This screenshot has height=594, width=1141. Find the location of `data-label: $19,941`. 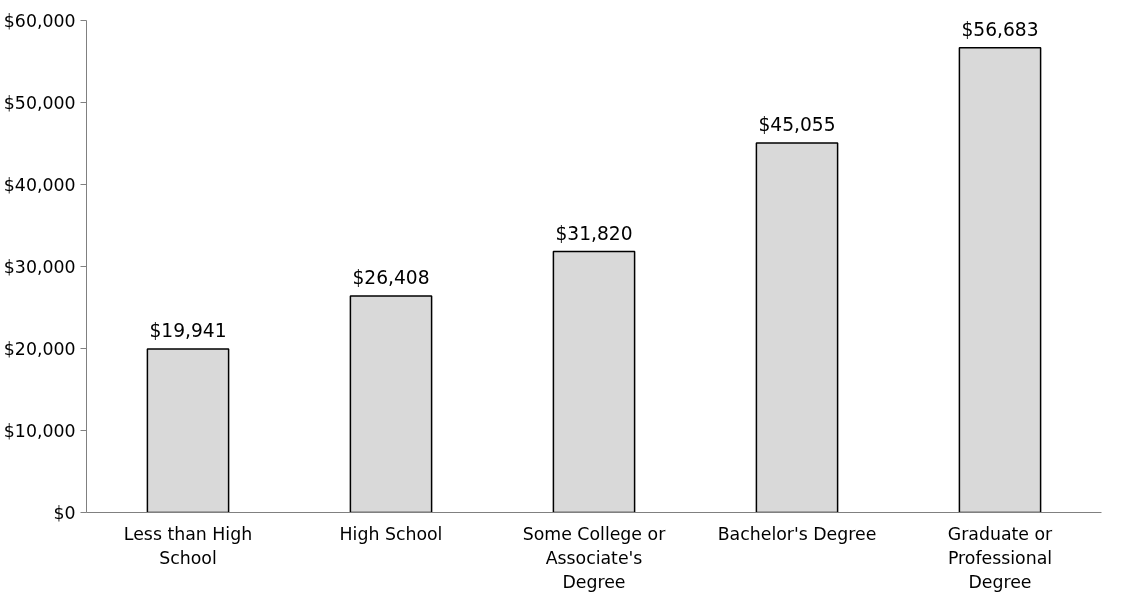

data-label: $19,941 is located at coordinates (188, 330).